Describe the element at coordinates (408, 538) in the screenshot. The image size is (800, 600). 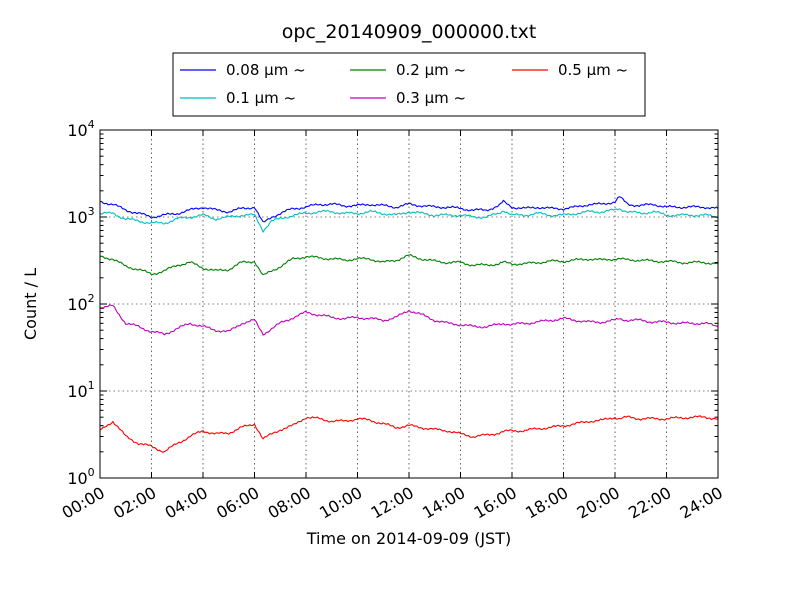
I see `x-axis-label: Time on 2014-09-09 (JST)` at that location.